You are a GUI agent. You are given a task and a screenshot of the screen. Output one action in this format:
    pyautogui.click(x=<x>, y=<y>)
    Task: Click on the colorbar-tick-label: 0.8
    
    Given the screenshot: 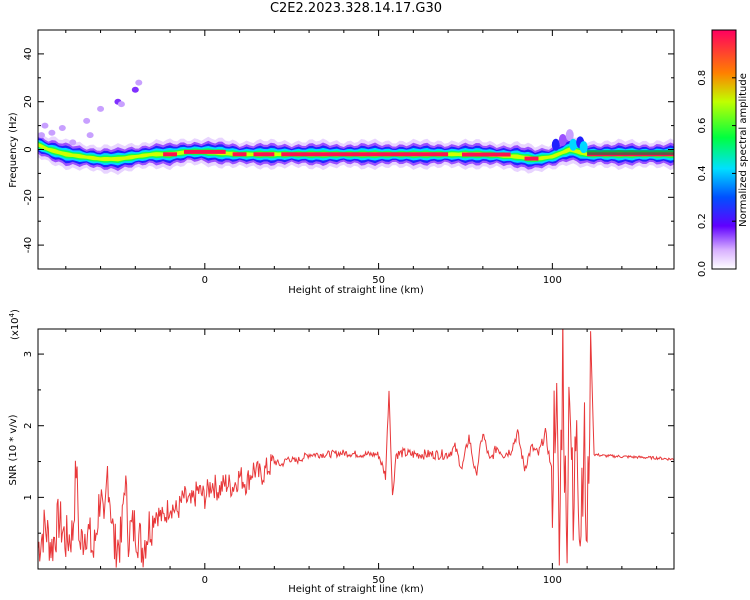 What is the action you would take?
    pyautogui.click(x=702, y=78)
    